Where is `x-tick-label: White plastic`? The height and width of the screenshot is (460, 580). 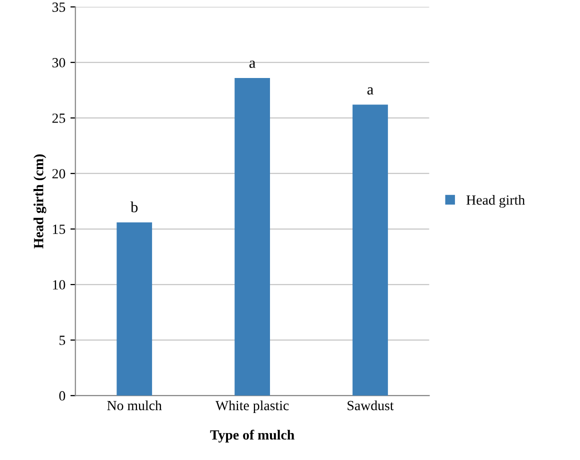
x-tick-label: White plastic is located at coordinates (252, 407).